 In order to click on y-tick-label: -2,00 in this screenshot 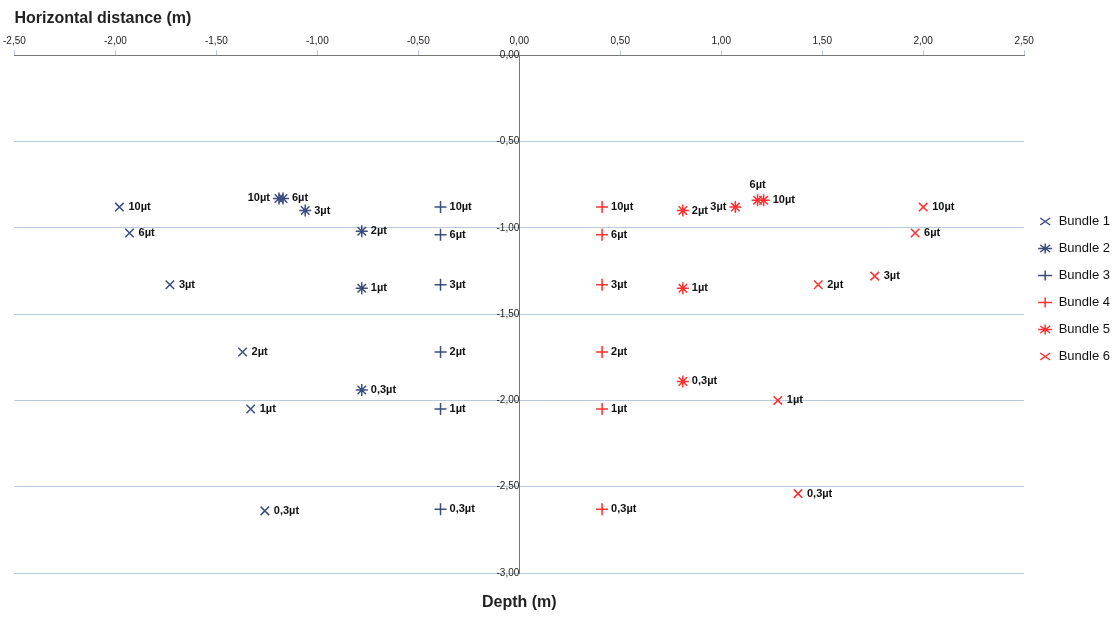, I will do `click(508, 400)`.